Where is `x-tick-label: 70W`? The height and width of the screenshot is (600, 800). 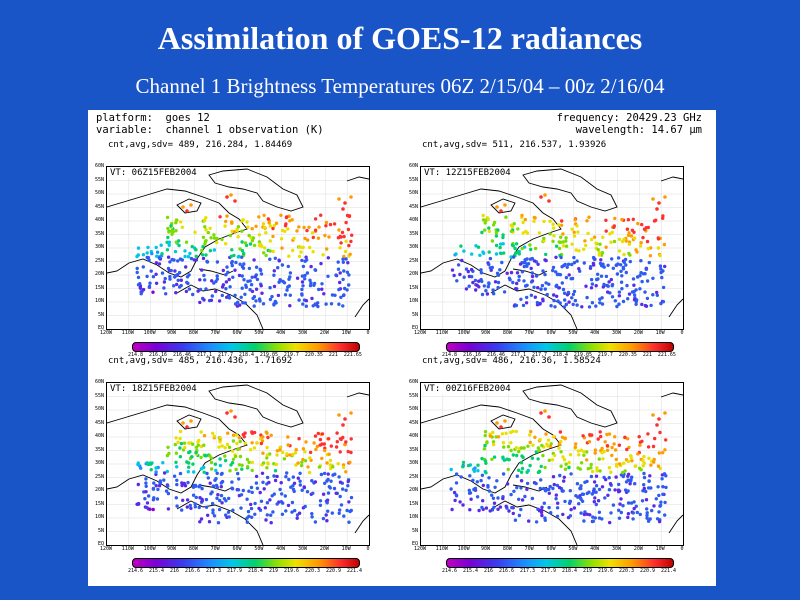 x-tick-label: 70W is located at coordinates (215, 549).